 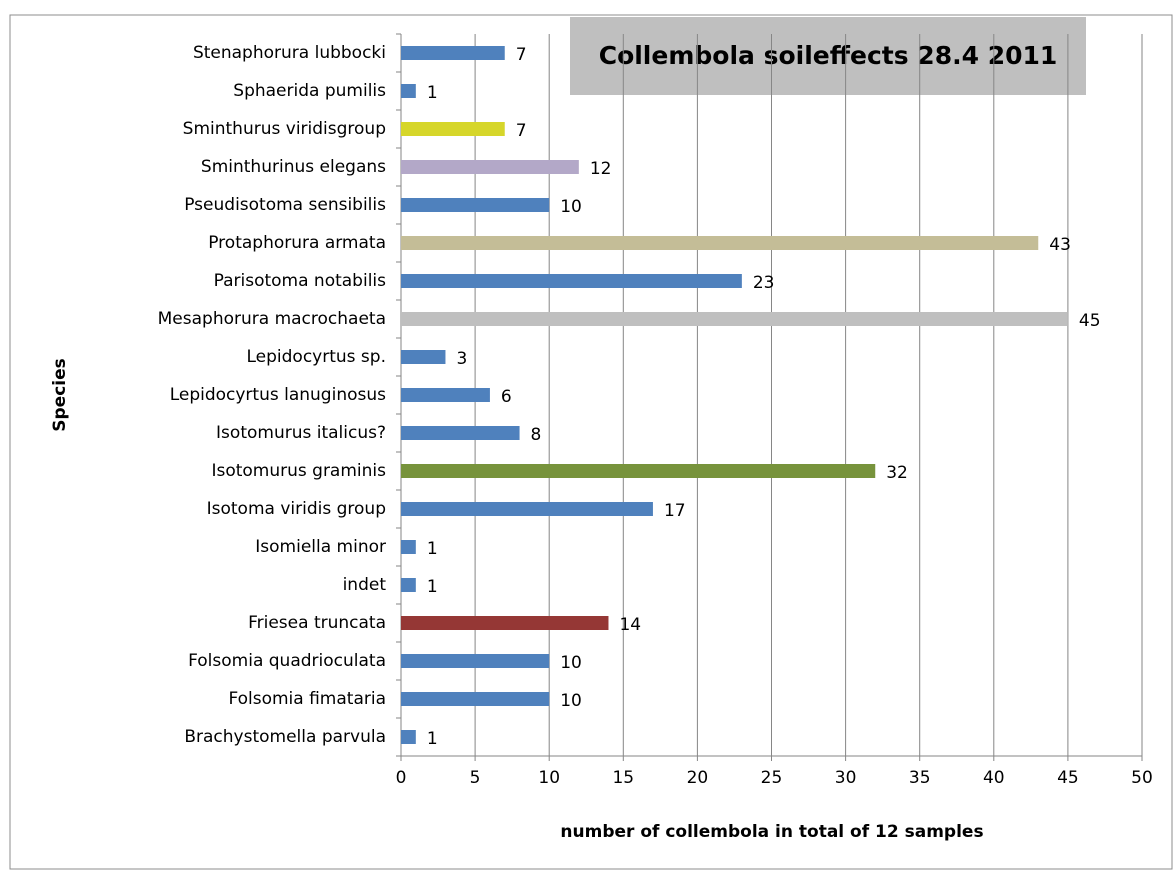 What do you see at coordinates (675, 511) in the screenshot?
I see `value-label: 17` at bounding box center [675, 511].